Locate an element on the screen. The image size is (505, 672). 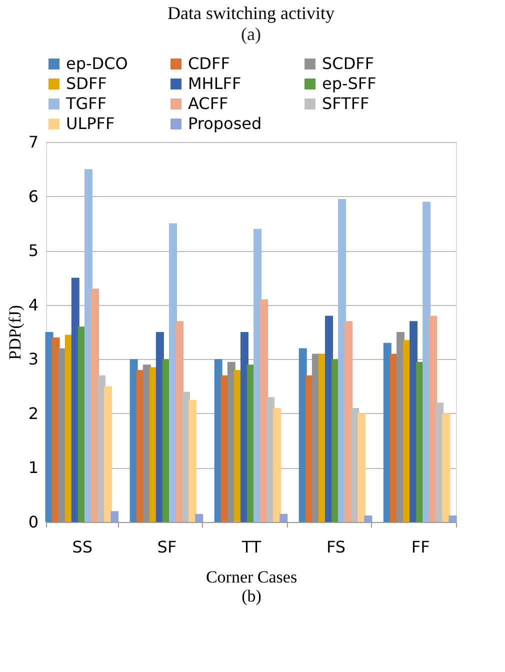
text: (b) is located at coordinates (252, 596).